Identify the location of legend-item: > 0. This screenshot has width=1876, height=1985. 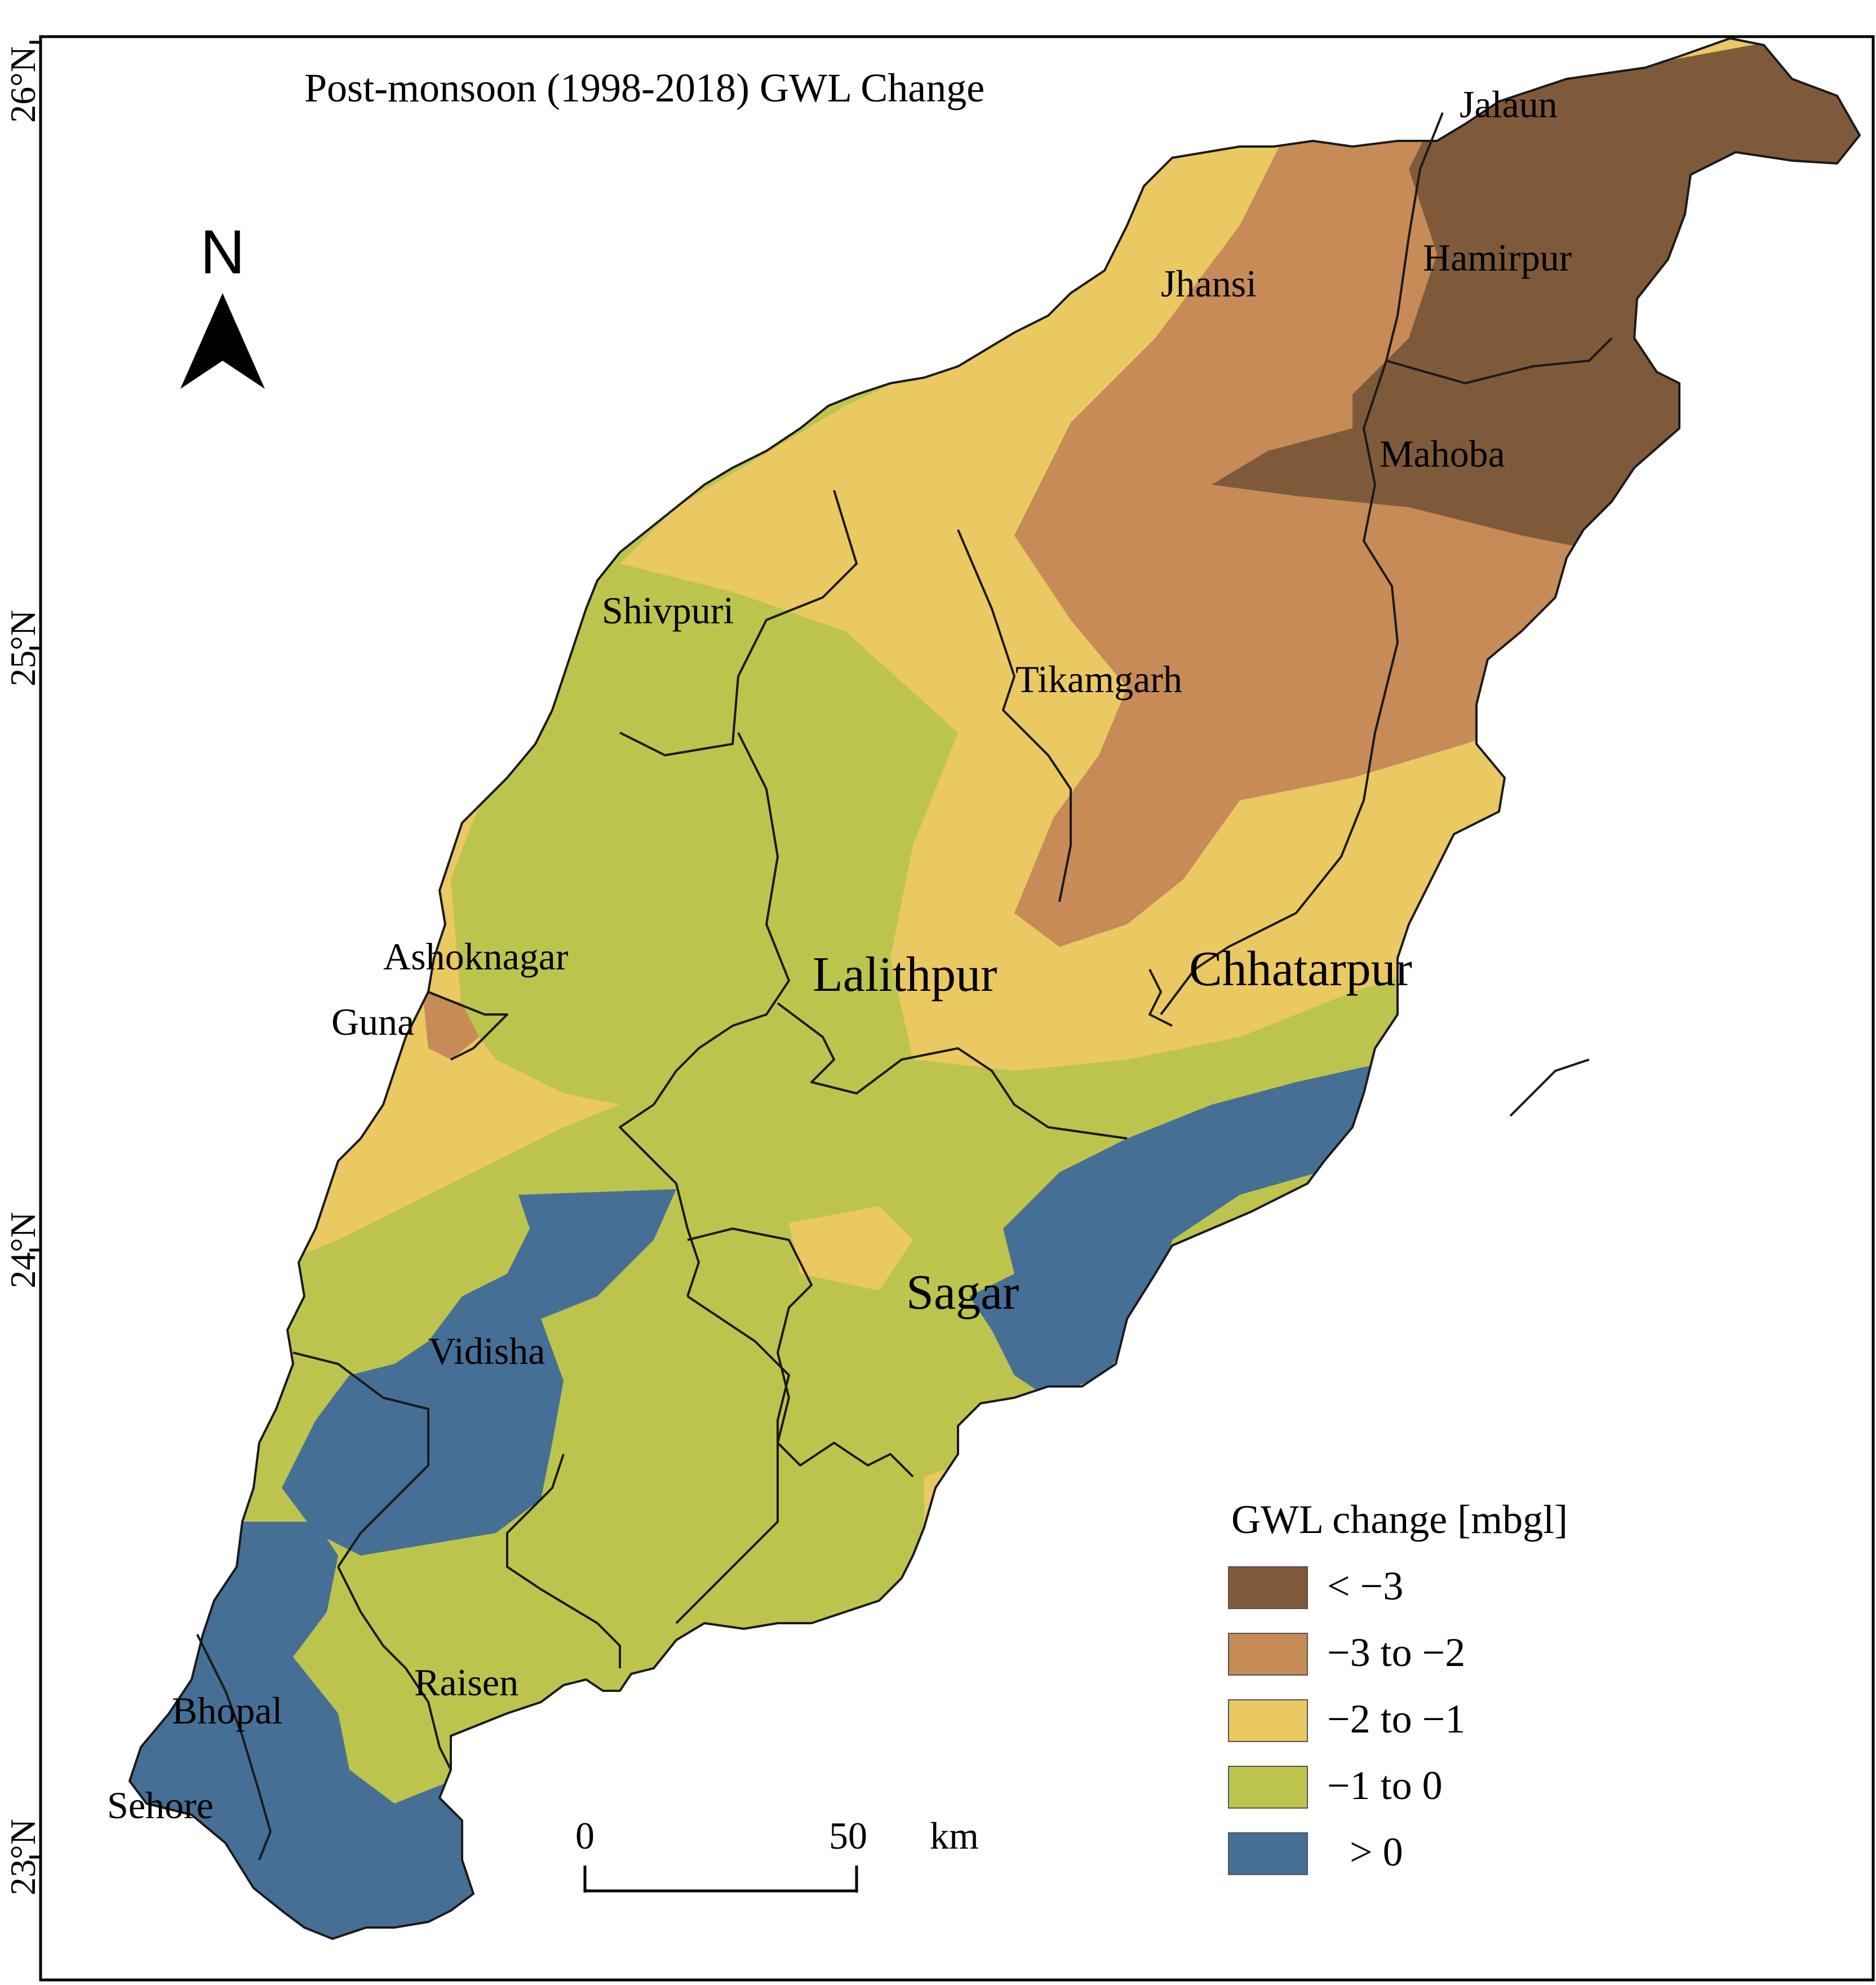
(1315, 1852).